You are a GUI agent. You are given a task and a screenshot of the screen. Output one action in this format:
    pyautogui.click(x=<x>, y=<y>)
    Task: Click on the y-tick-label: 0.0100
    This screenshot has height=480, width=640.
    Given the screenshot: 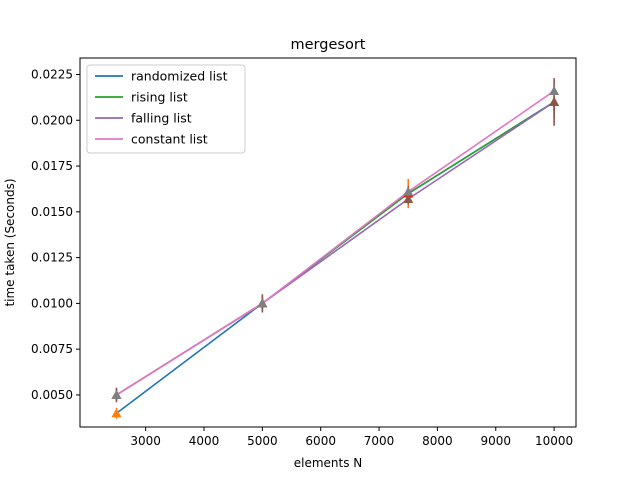 What is the action you would take?
    pyautogui.click(x=52, y=303)
    